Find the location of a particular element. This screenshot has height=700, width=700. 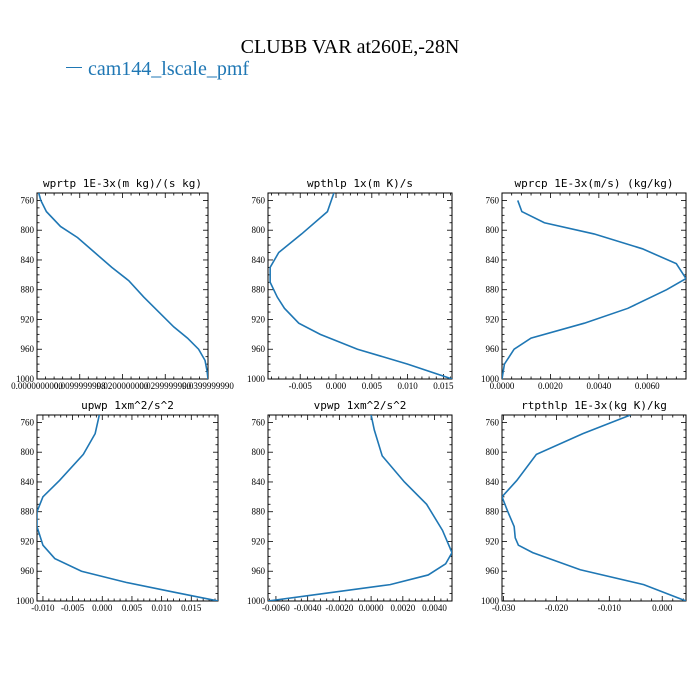

chart-title: wprcp 1E-3x(m/s) (kg/kg) is located at coordinates (594, 183).